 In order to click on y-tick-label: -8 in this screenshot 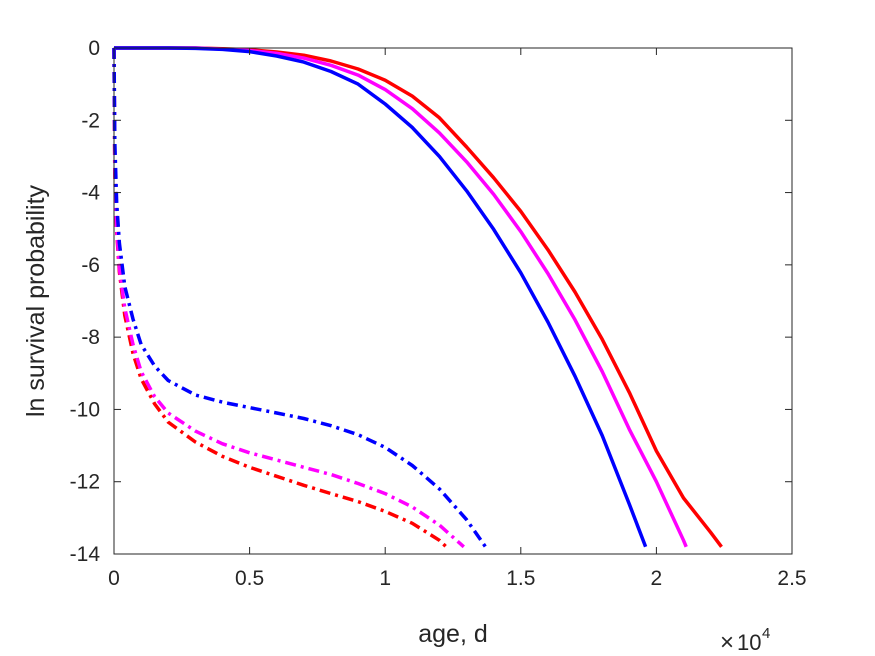, I will do `click(90, 337)`.